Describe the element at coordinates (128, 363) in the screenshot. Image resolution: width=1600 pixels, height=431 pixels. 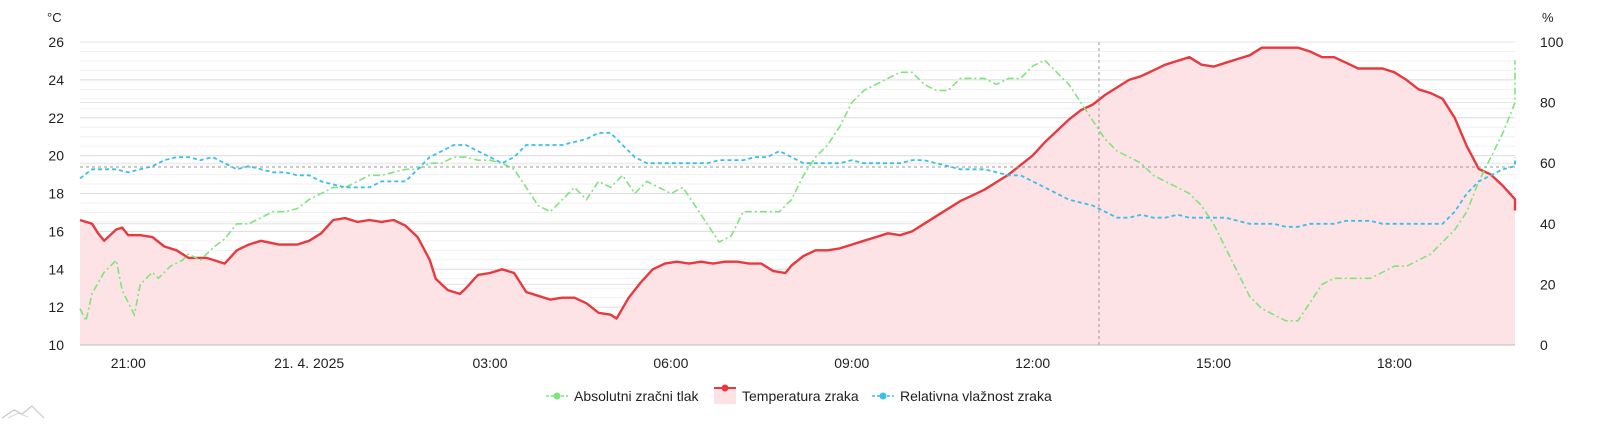
I see `x-tick: 21:00` at that location.